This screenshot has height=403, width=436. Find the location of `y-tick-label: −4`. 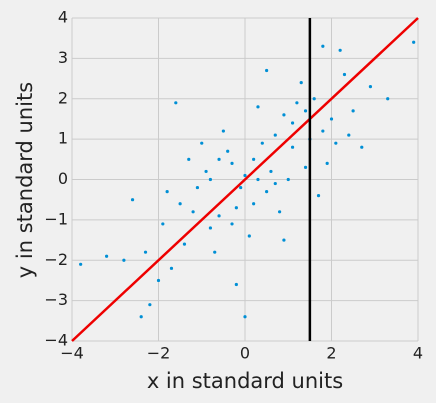

y-tick-label: −4 is located at coordinates (56, 340).